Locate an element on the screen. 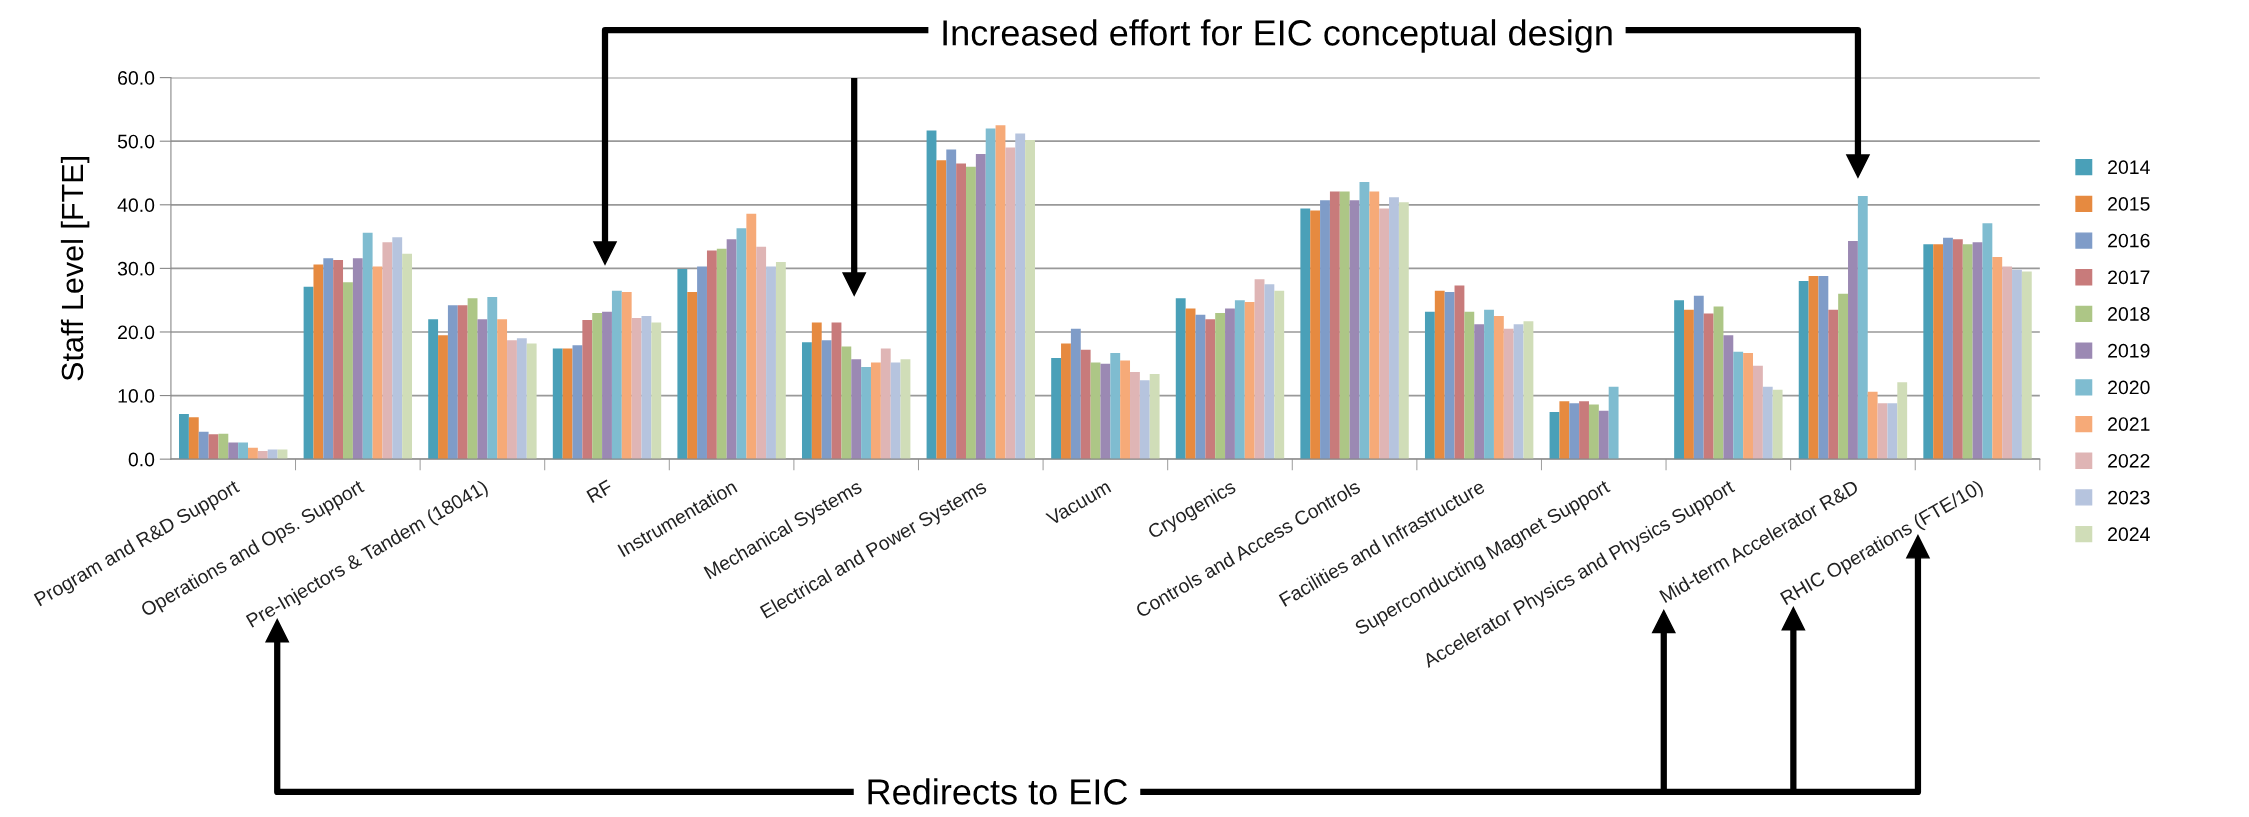  legend-label: 2019 is located at coordinates (2129, 350).